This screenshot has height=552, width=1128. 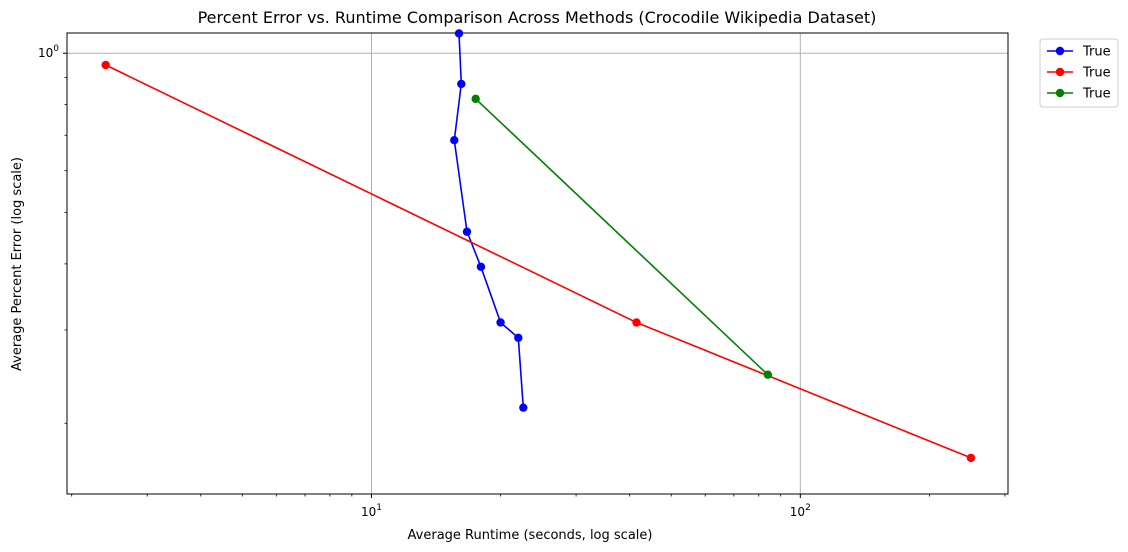 I want to click on x-axis-label: Average Runtime (seconds, log scale), so click(x=530, y=535).